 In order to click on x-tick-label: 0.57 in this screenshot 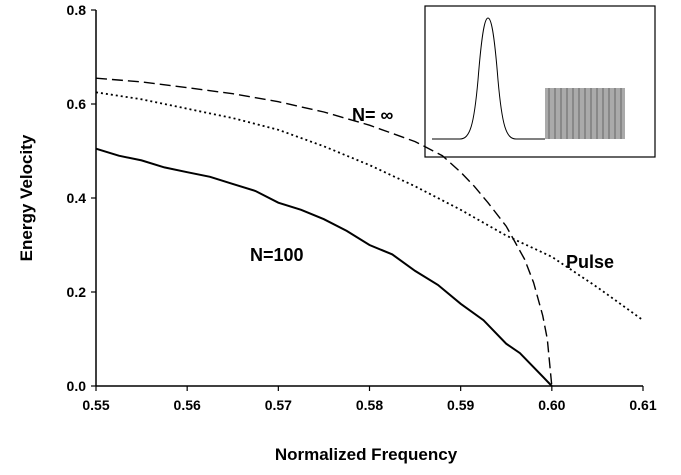, I will do `click(278, 405)`.